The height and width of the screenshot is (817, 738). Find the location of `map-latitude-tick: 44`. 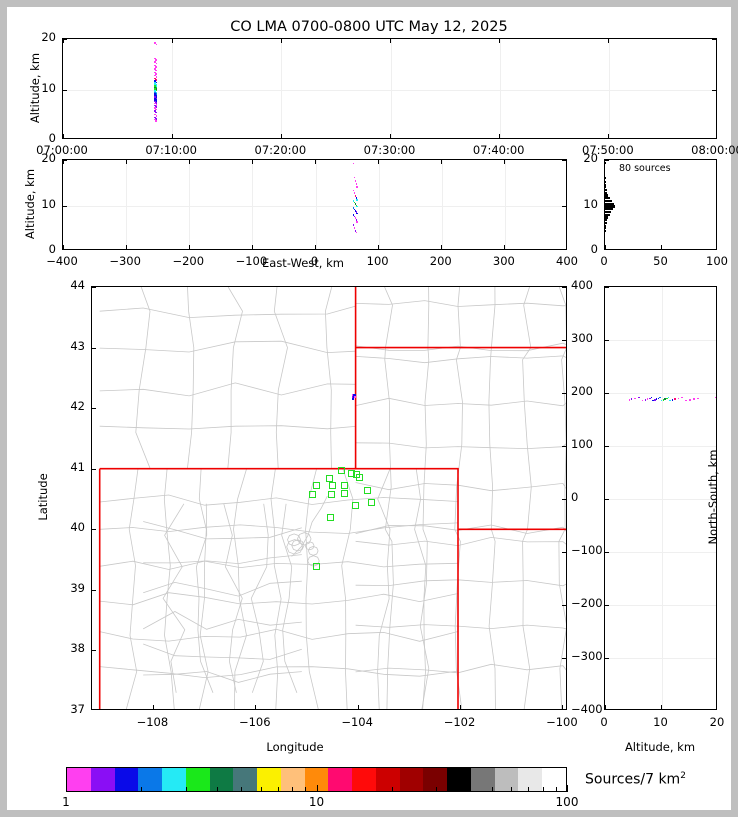

map-latitude-tick: 44 is located at coordinates (77, 285).